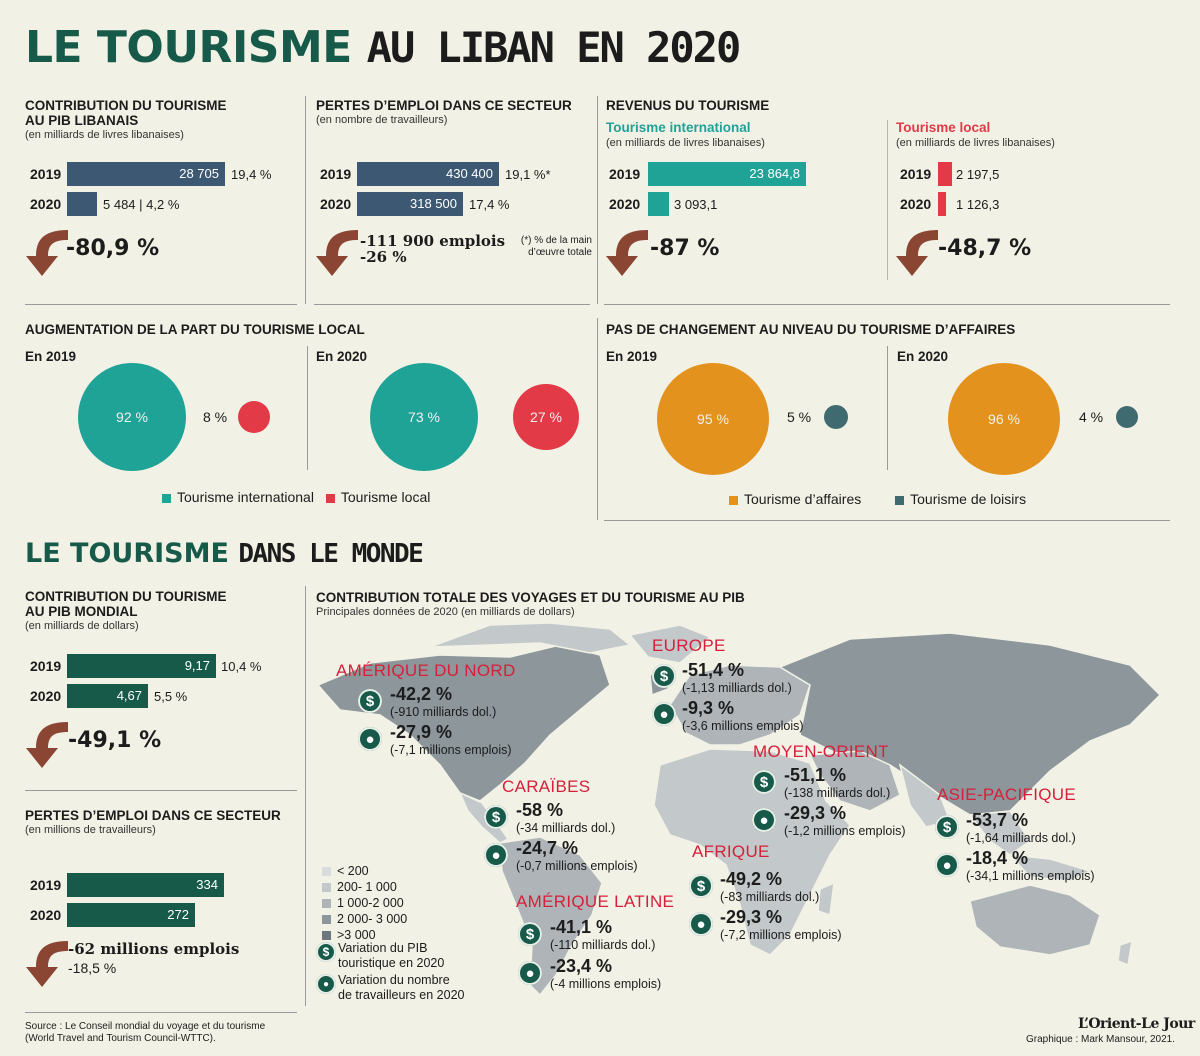 The width and height of the screenshot is (1200, 1056). What do you see at coordinates (1136, 1024) in the screenshot?
I see `brand-logo: L’Orient-Le Jour` at bounding box center [1136, 1024].